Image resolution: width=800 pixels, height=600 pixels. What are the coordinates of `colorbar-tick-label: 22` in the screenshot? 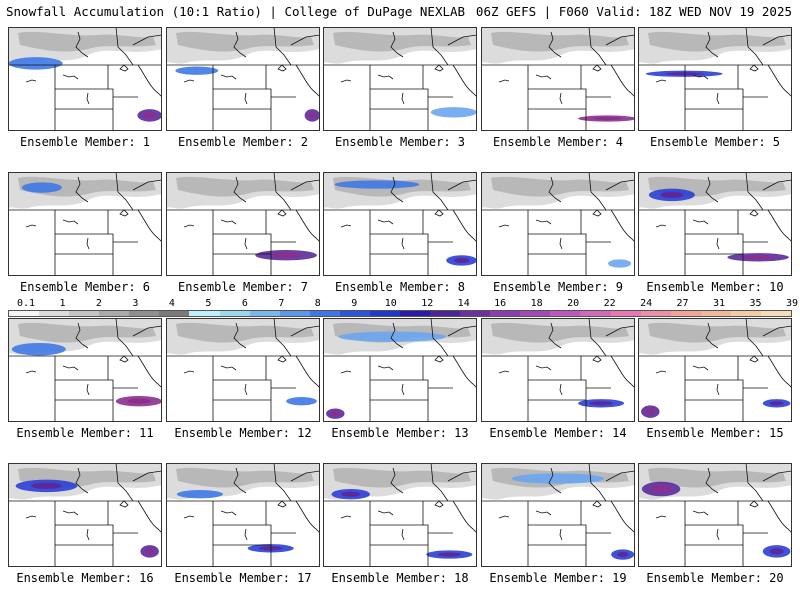 It's located at (609, 303).